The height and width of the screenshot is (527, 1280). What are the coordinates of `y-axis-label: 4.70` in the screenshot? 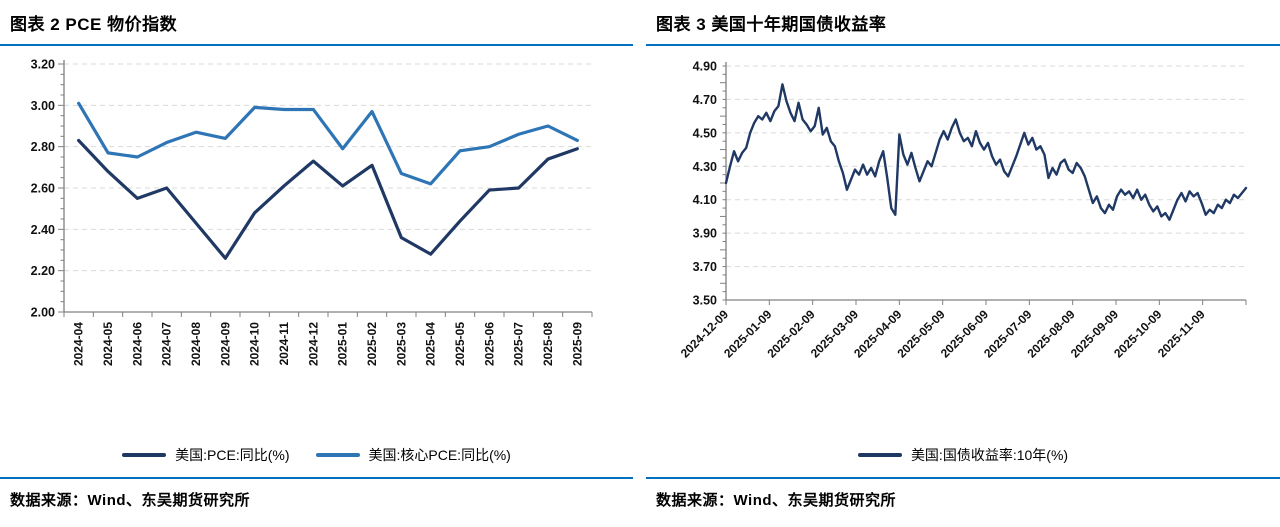 It's located at (705, 100).